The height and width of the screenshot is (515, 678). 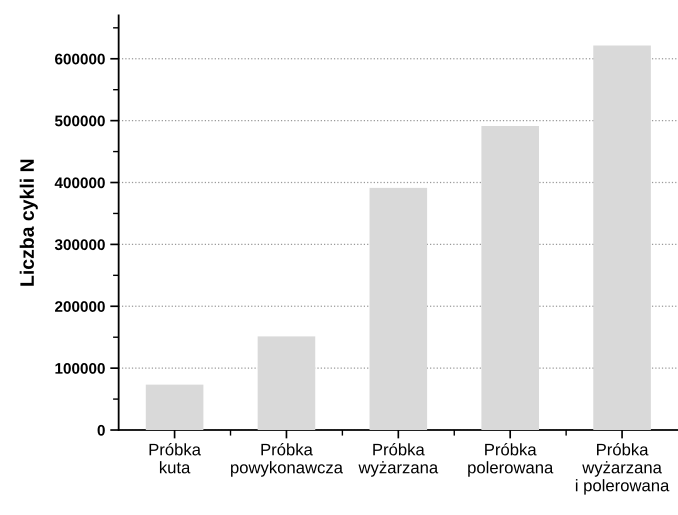 I want to click on x-tick-label: Próbka wyżarzana i polerowana, so click(x=623, y=469).